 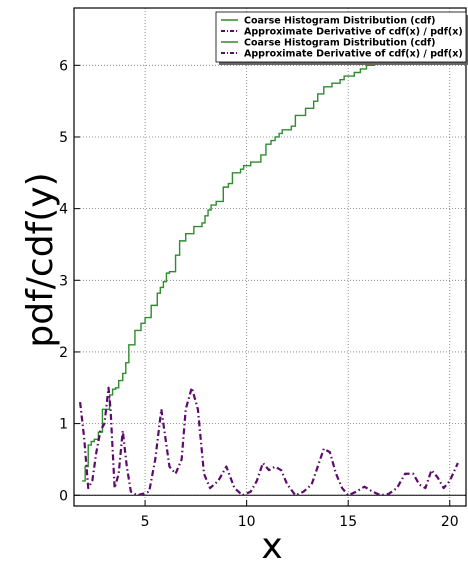 I want to click on y-tick-label: 1, so click(x=63, y=425).